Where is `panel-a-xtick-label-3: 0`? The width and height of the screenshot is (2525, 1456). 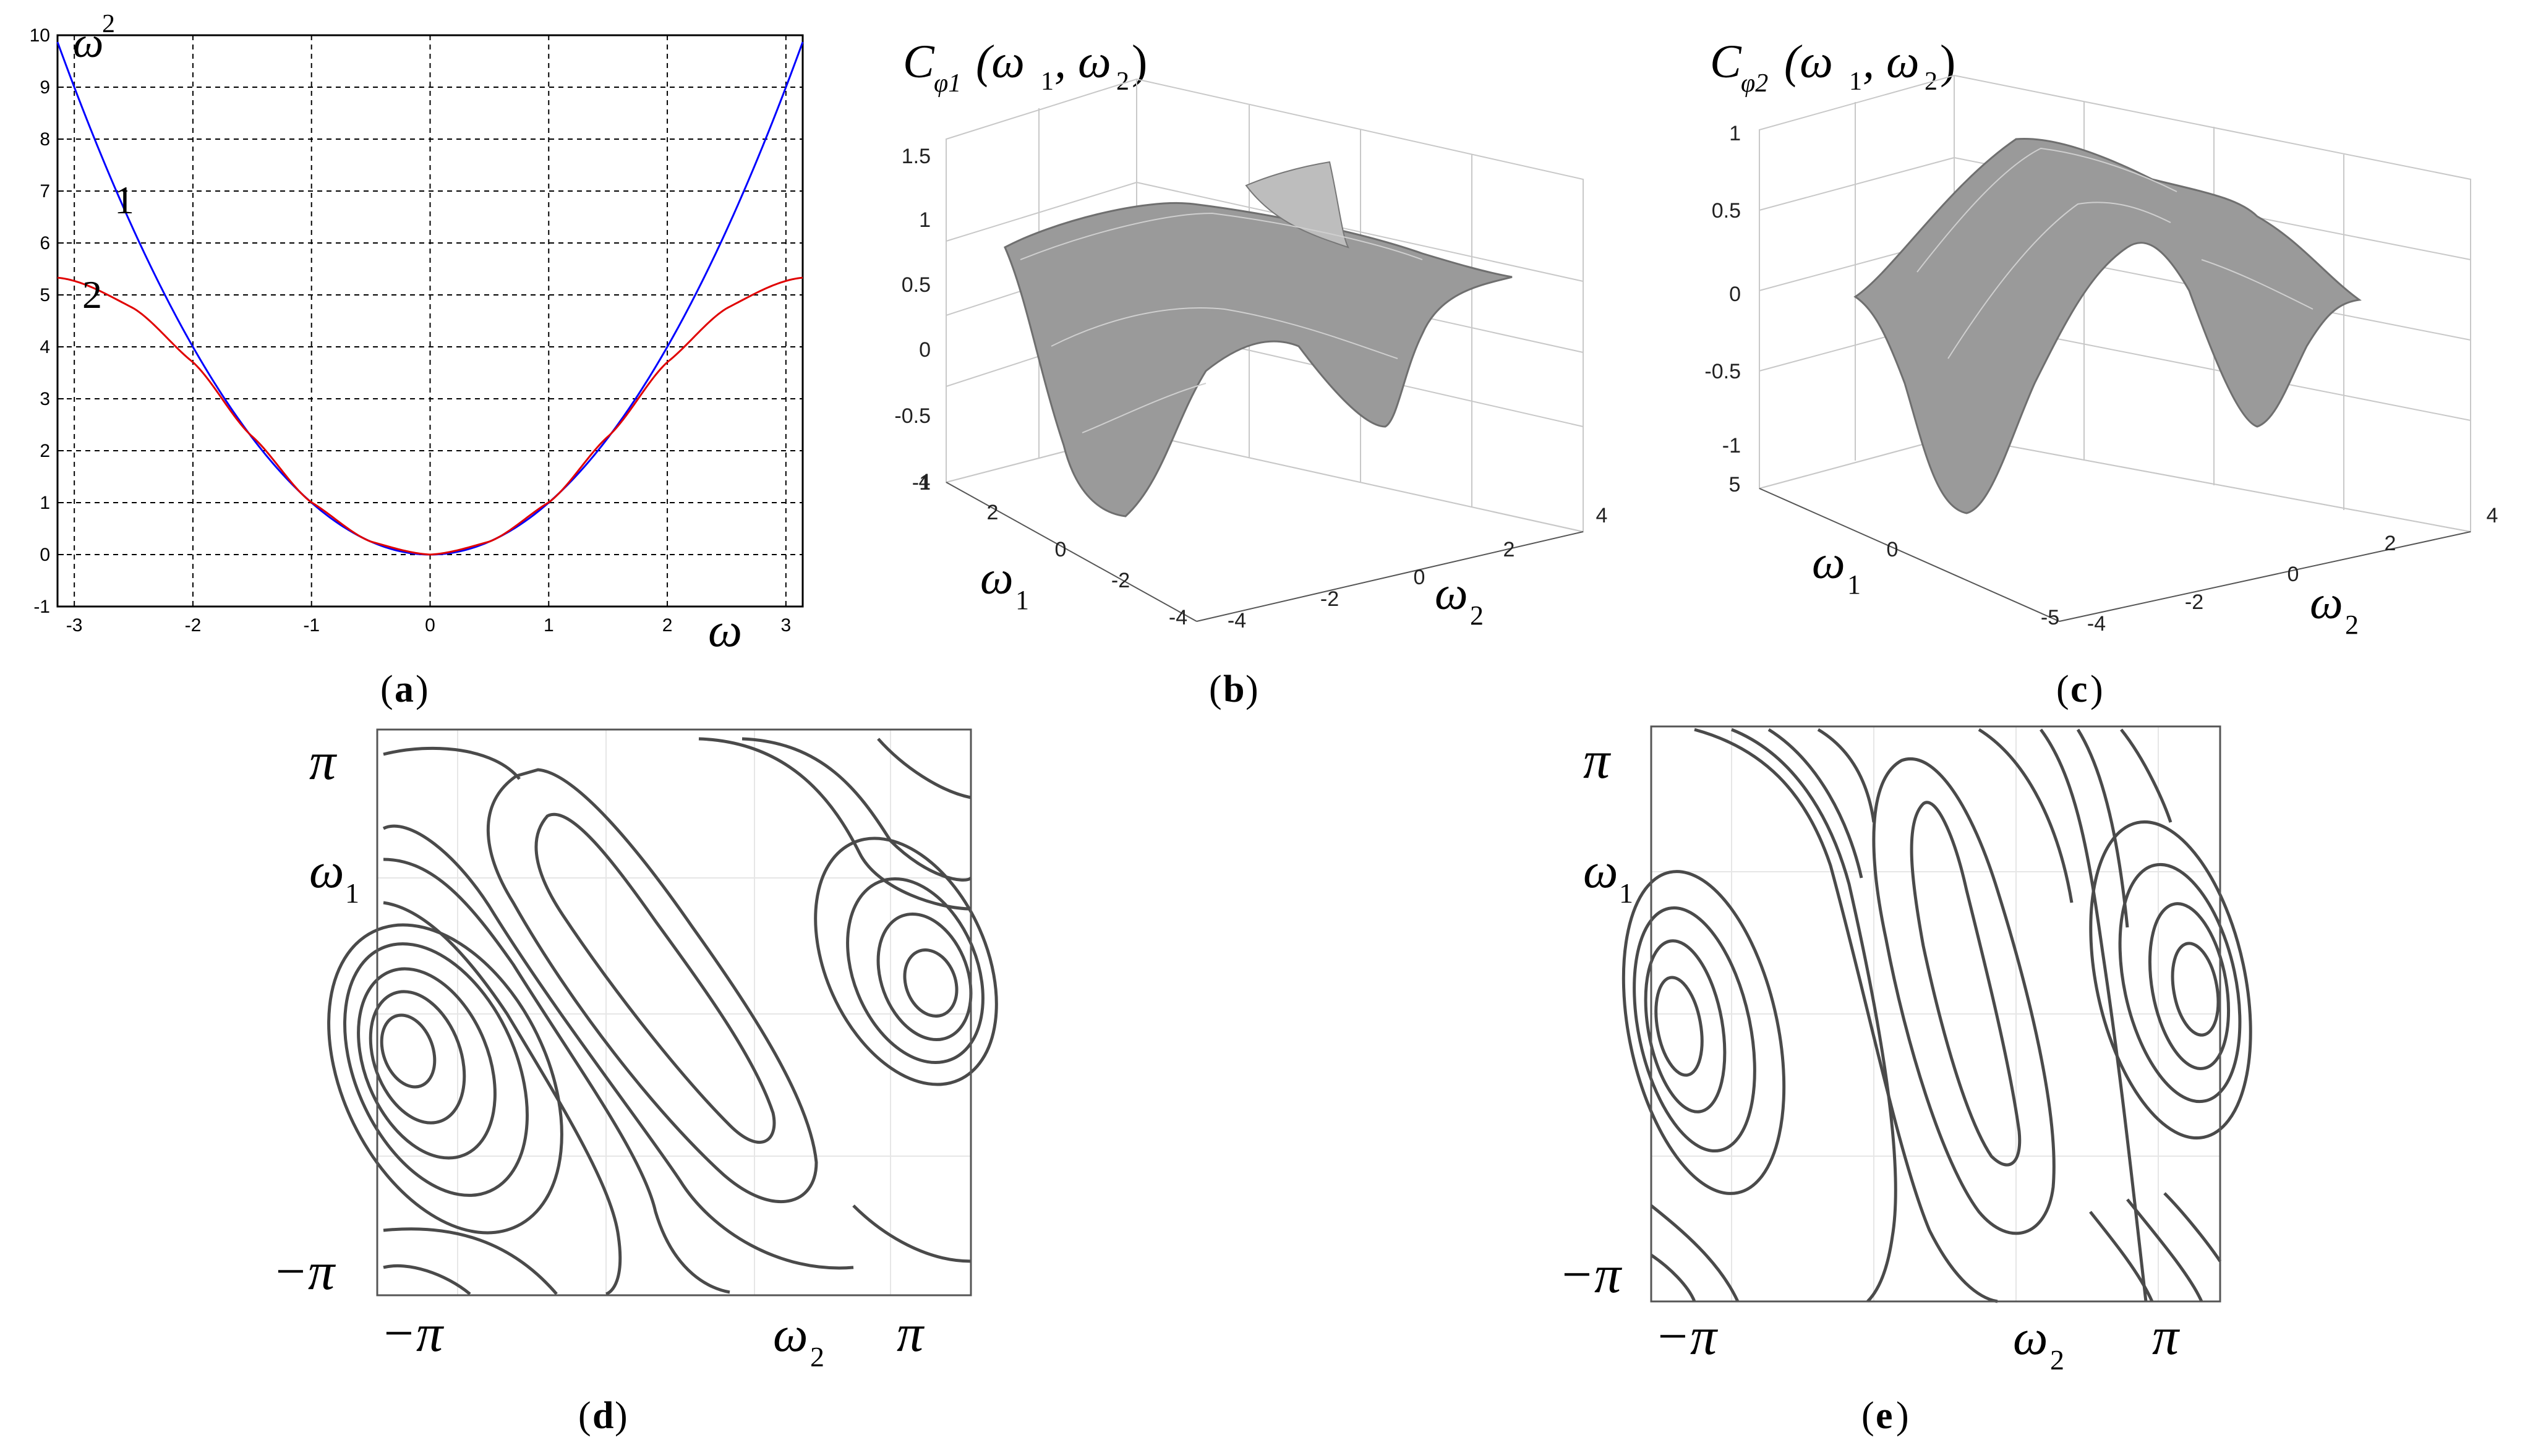 panel-a-xtick-label-3: 0 is located at coordinates (430, 625).